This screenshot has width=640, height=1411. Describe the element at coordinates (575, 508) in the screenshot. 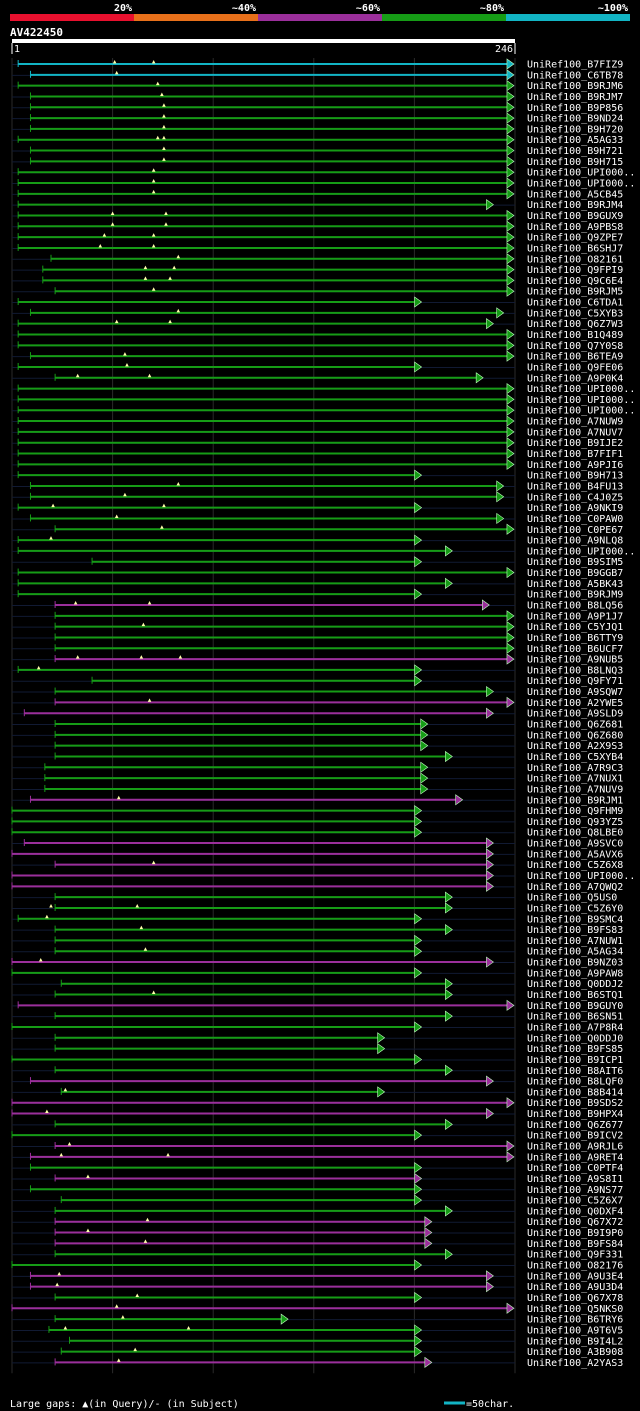

I see `hit-label: UniRef100_A9NKI9` at that location.